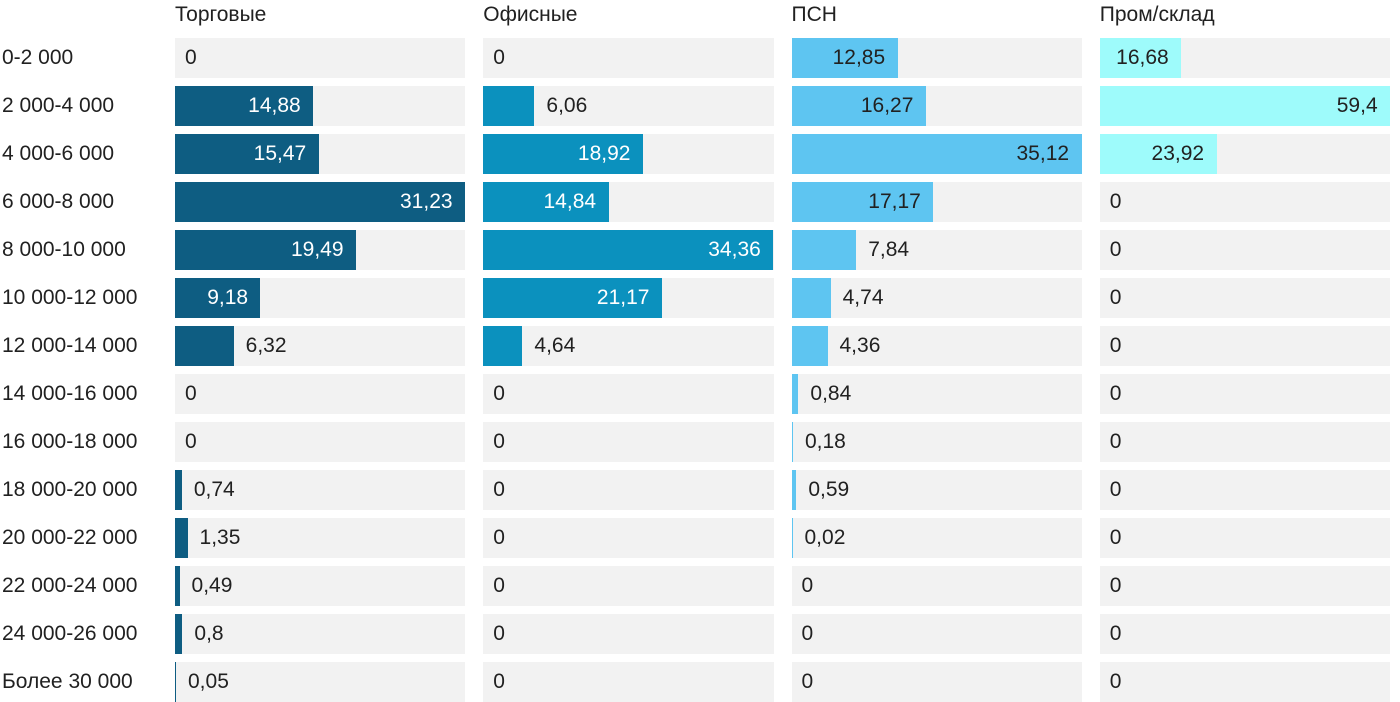 This screenshot has height=702, width=1400. Describe the element at coordinates (894, 201) in the screenshot. I see `bar-value-label: 17,17` at that location.